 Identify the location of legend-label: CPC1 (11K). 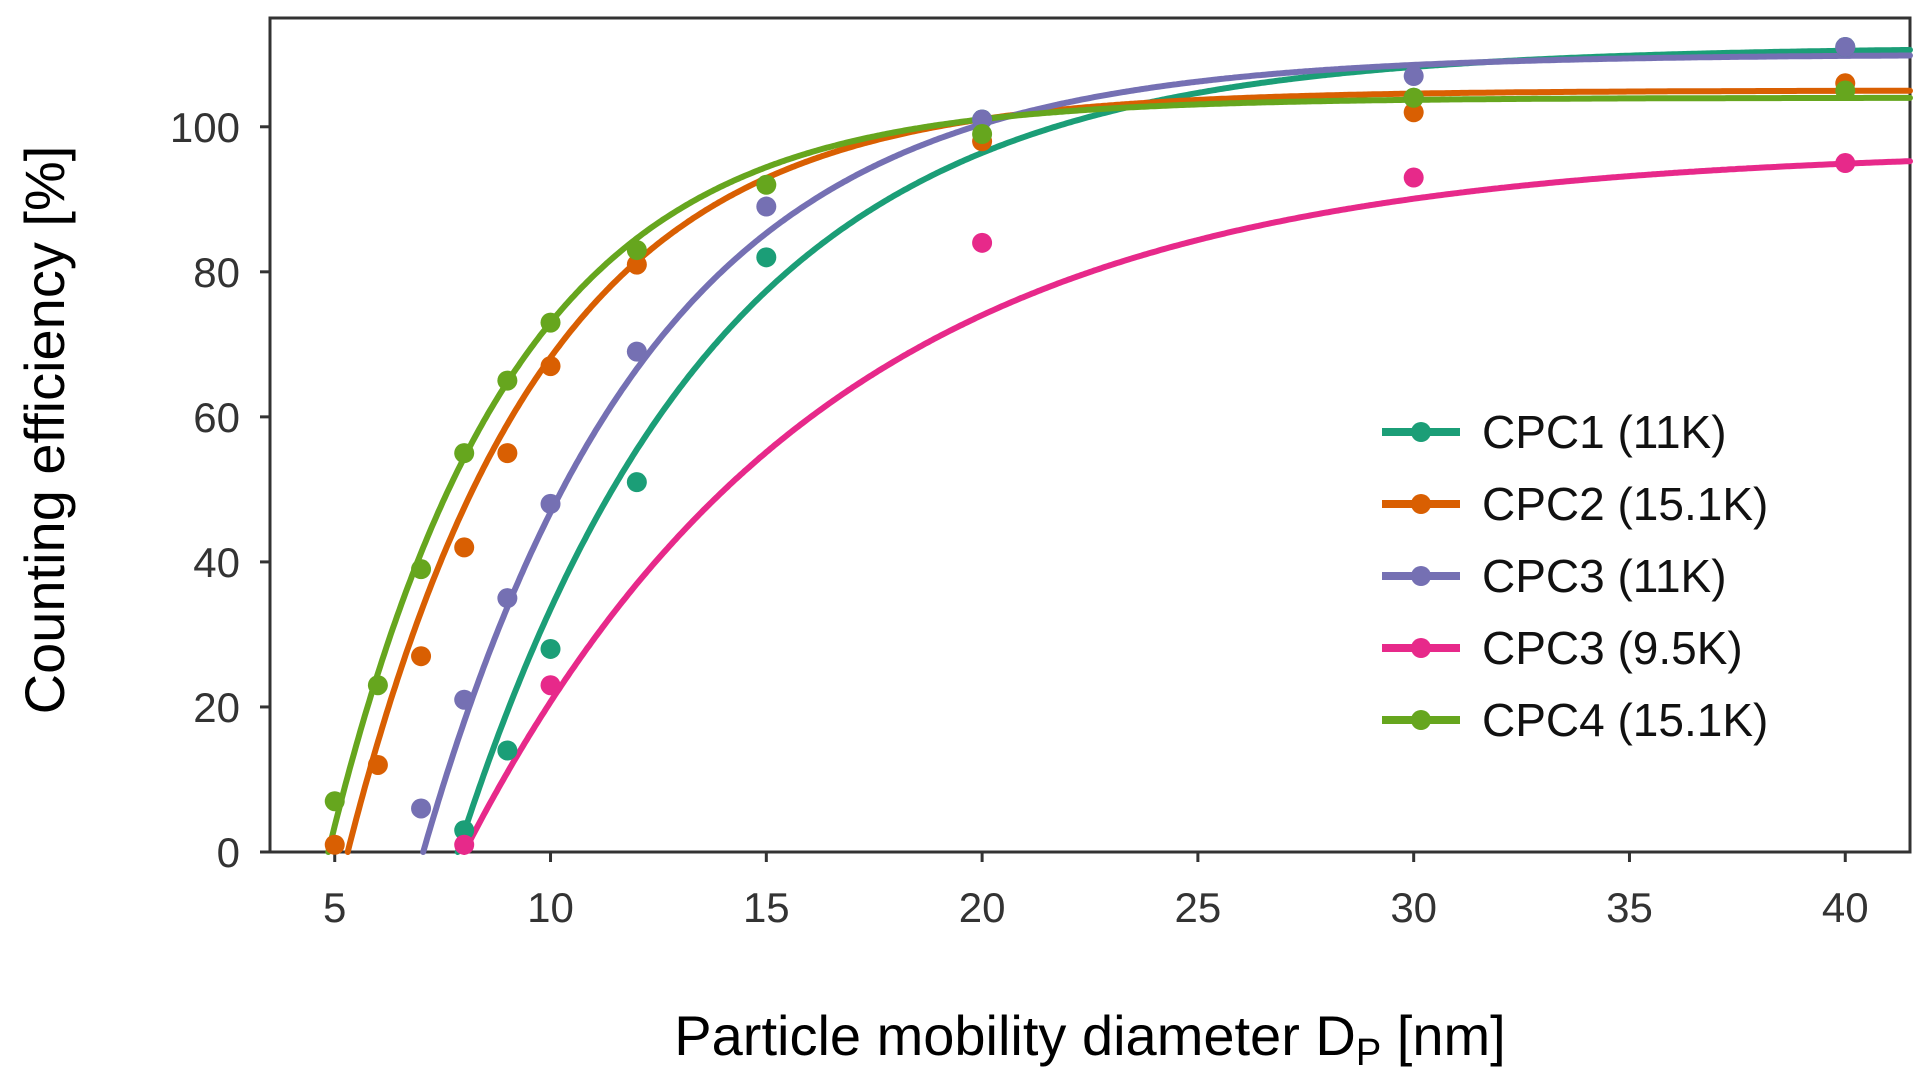
(1604, 432).